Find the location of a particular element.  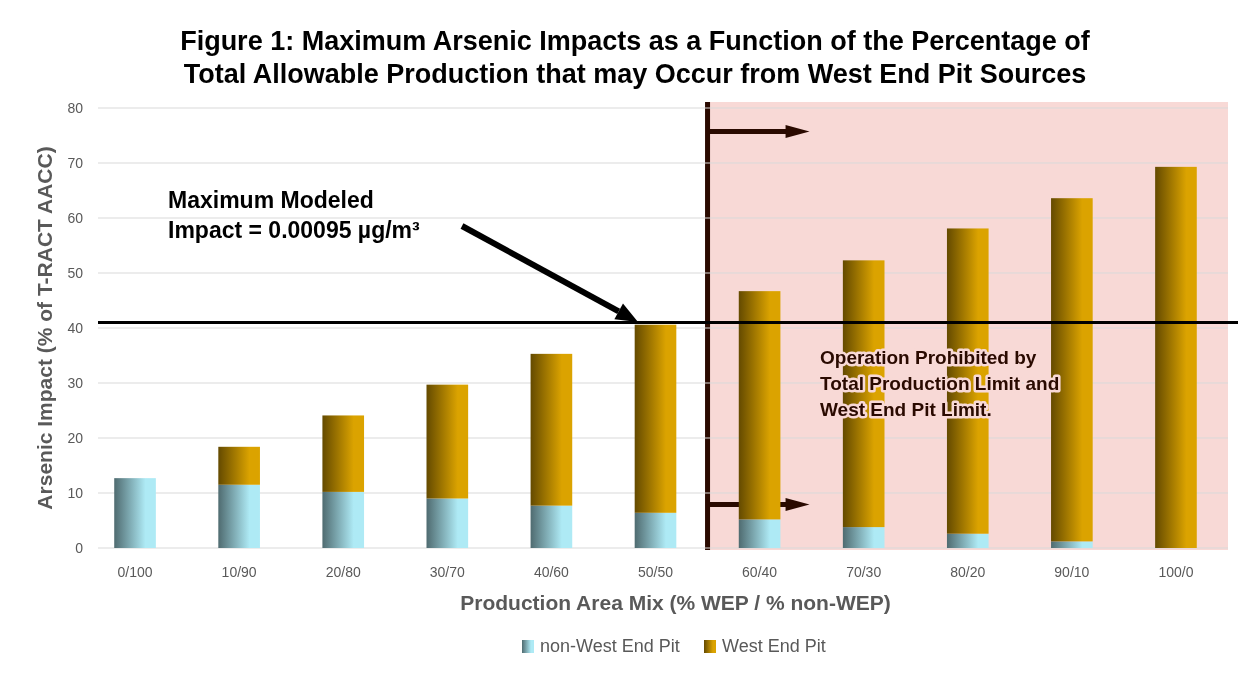

x-tick-label: 60/40 is located at coordinates (760, 572).